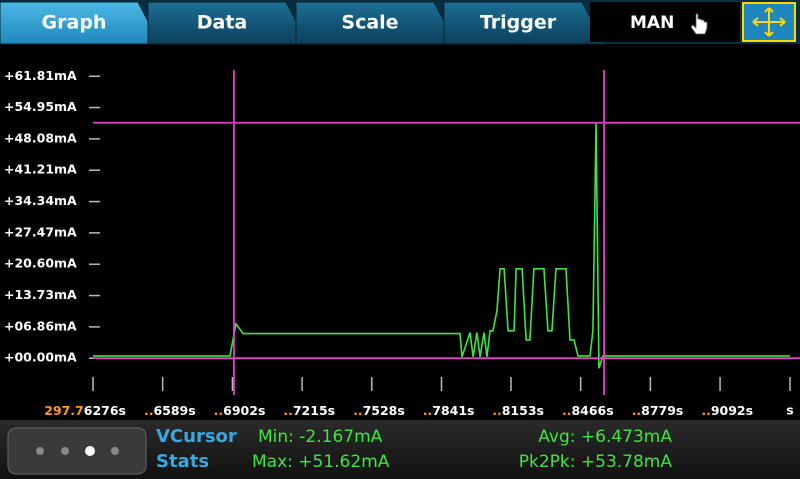 The width and height of the screenshot is (800, 479). I want to click on x-tick-text: 6589s, so click(174, 410).